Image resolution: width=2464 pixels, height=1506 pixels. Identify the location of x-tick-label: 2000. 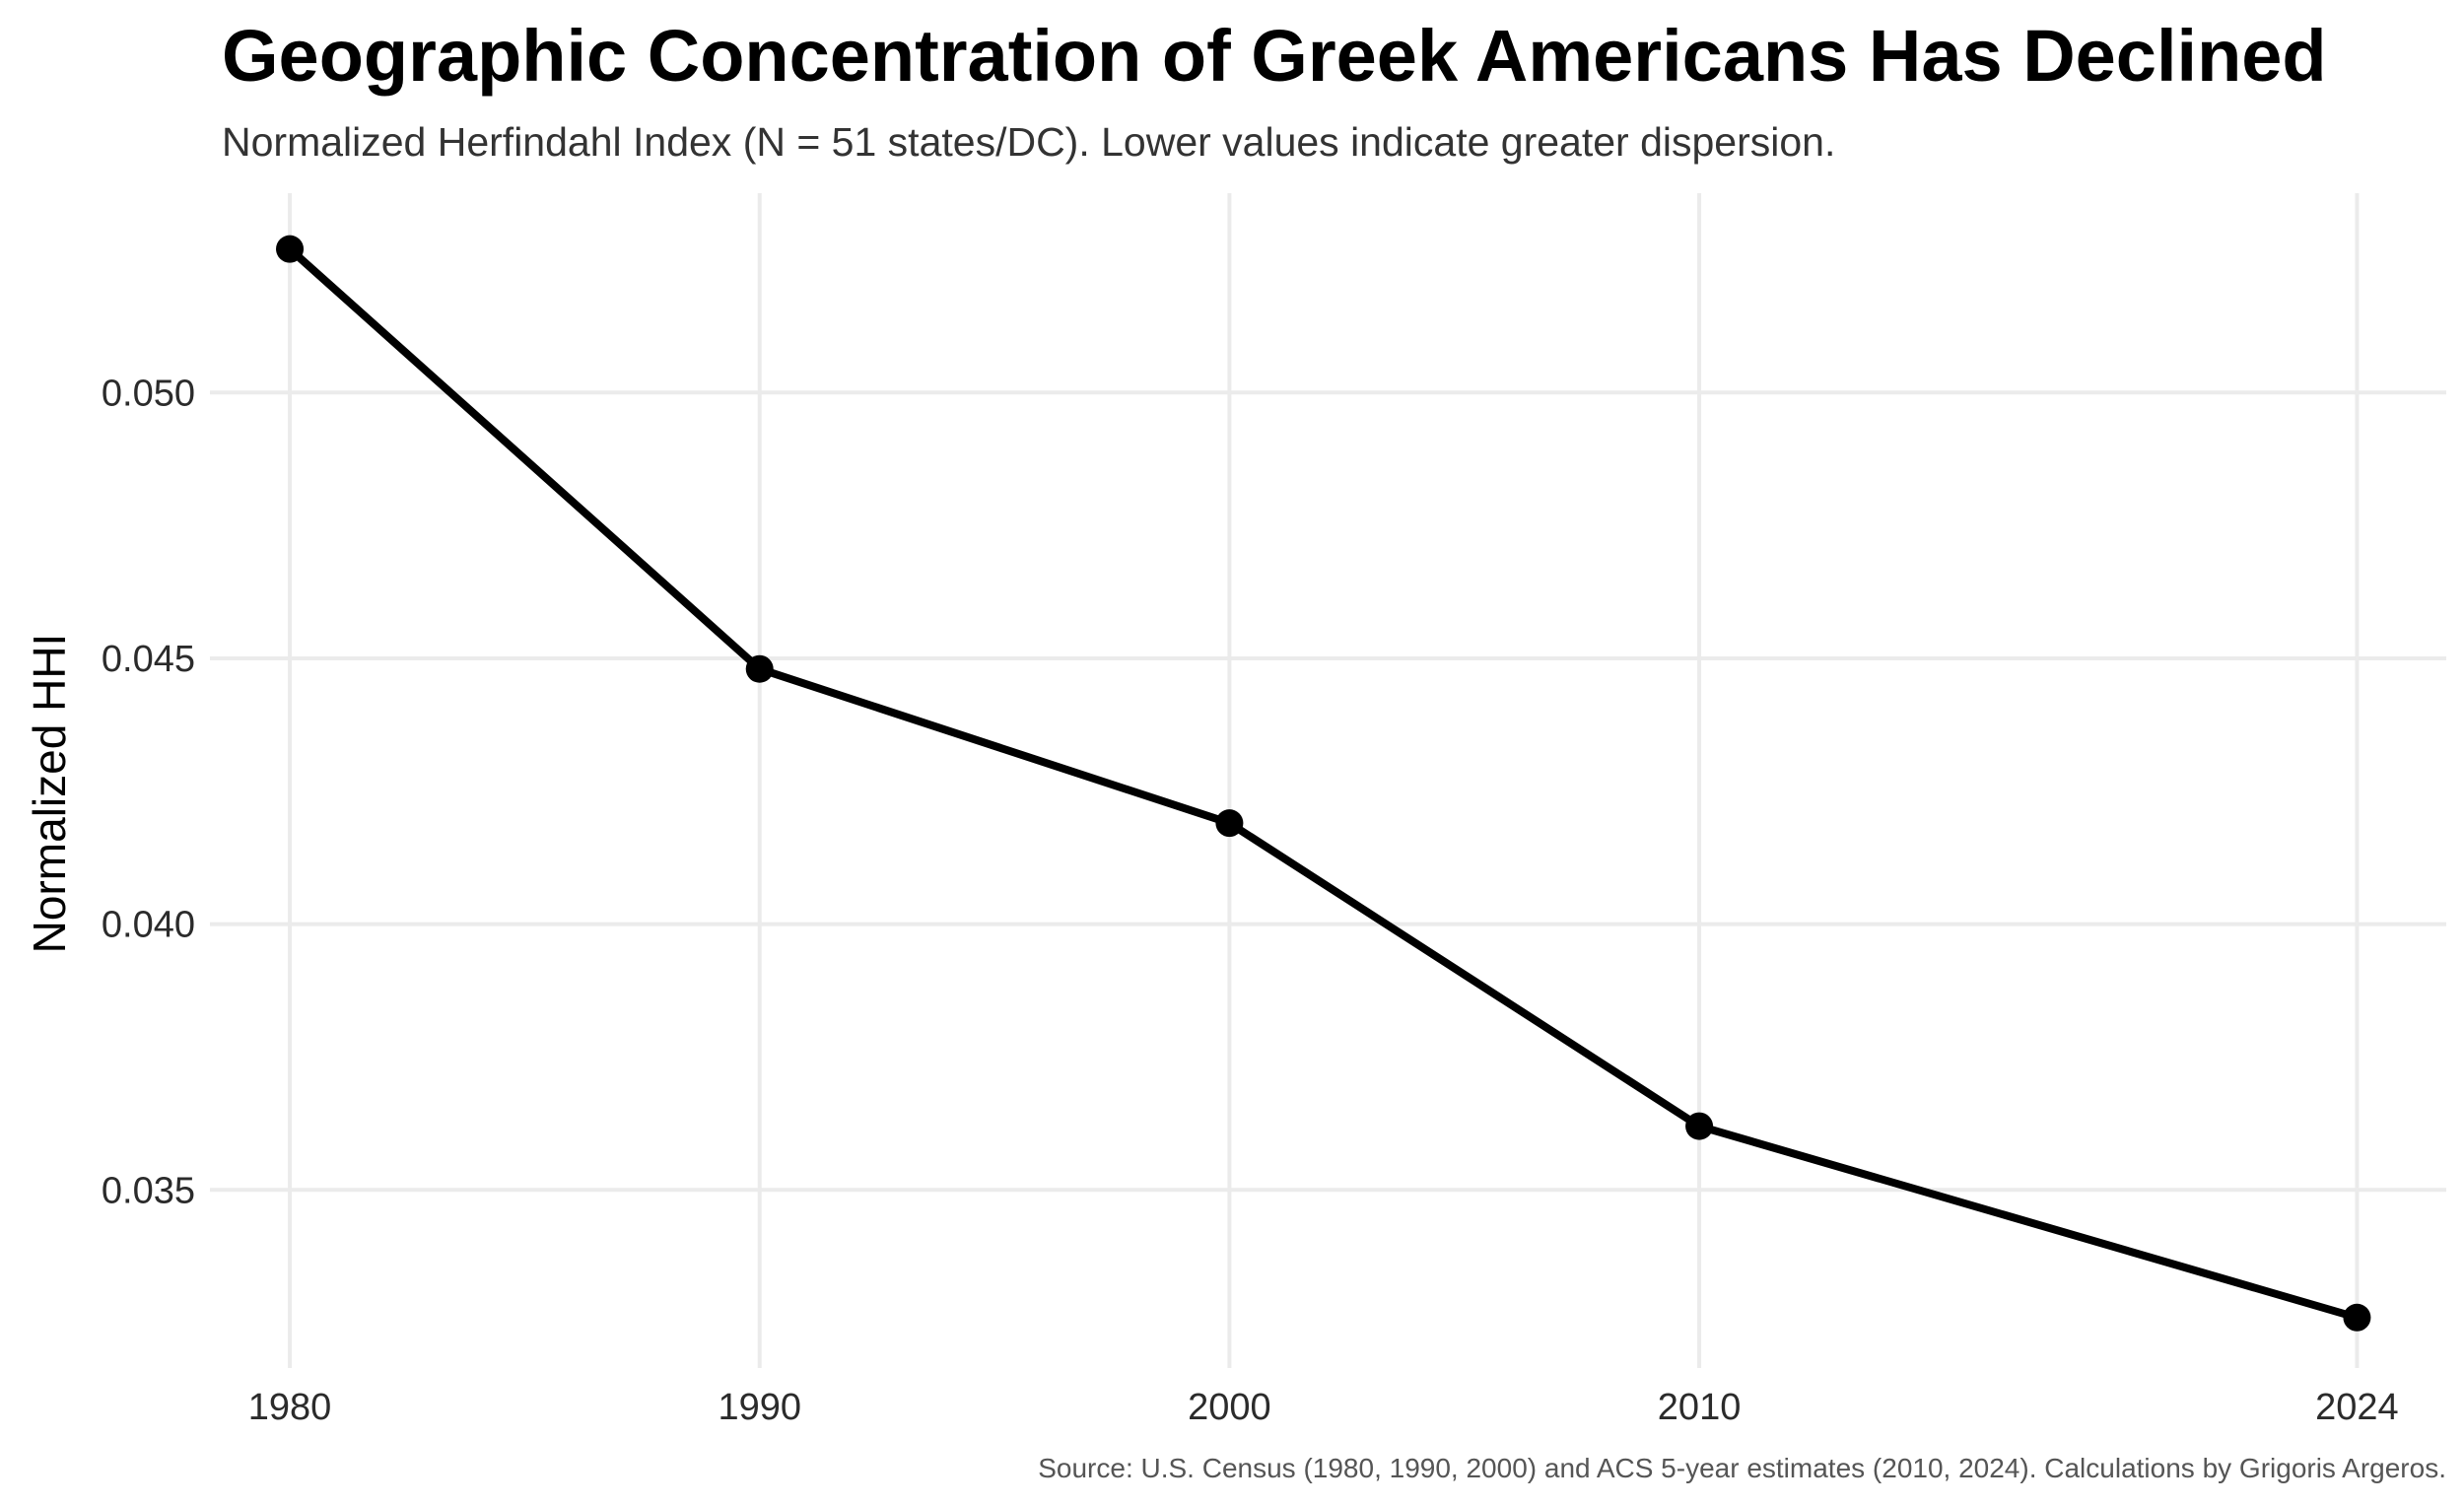
(1229, 1407).